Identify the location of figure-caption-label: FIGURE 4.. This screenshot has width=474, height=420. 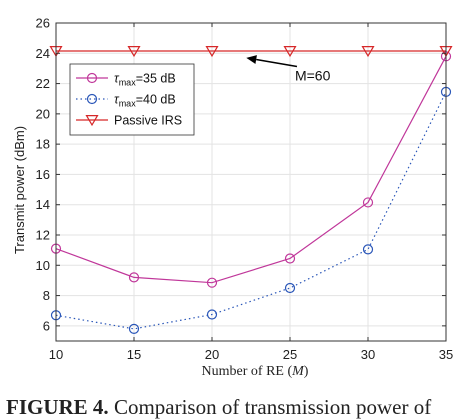
(57, 407).